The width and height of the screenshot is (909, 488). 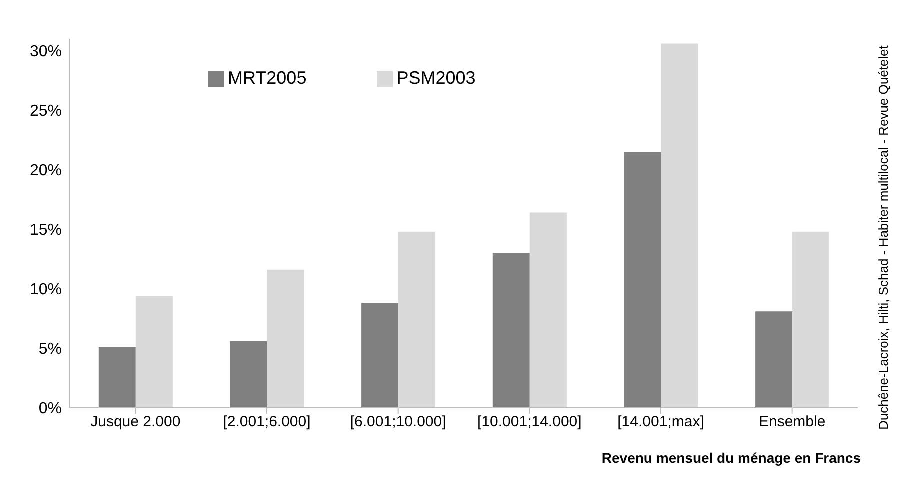 I want to click on y-tick-label: 30%, so click(x=46, y=52).